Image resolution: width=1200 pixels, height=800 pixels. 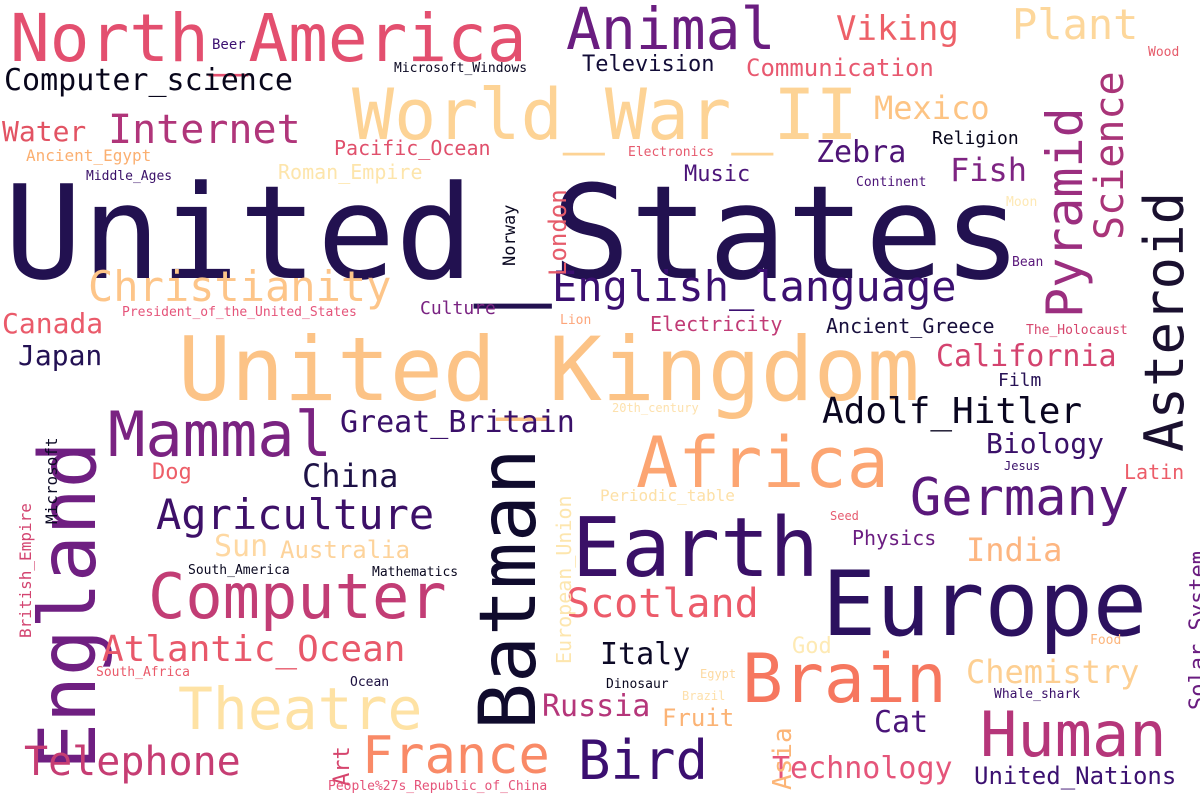 I want to click on word-23: Agriculture, so click(x=295, y=514).